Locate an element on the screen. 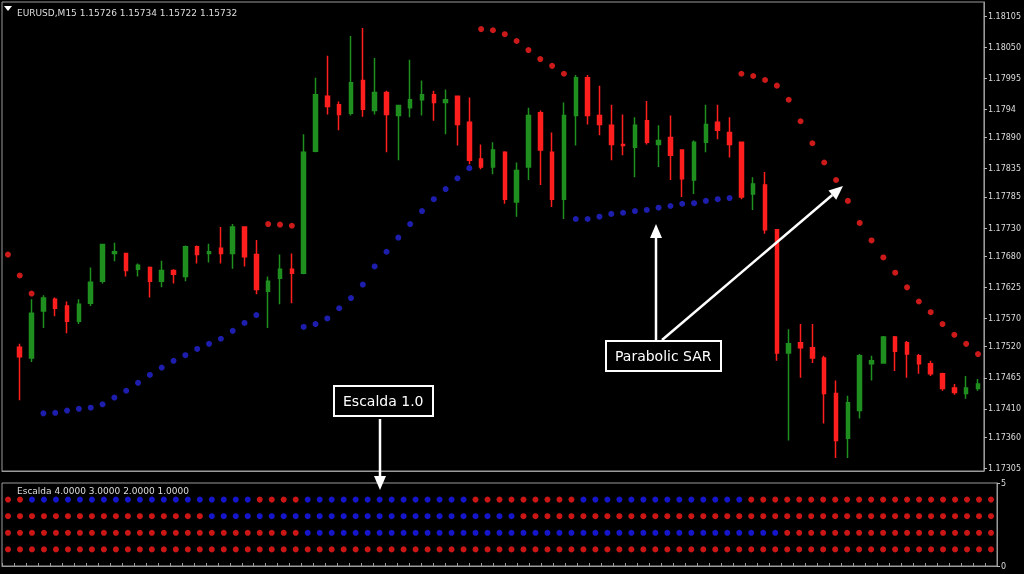  annotation: Escalda 1.0 is located at coordinates (383, 401).